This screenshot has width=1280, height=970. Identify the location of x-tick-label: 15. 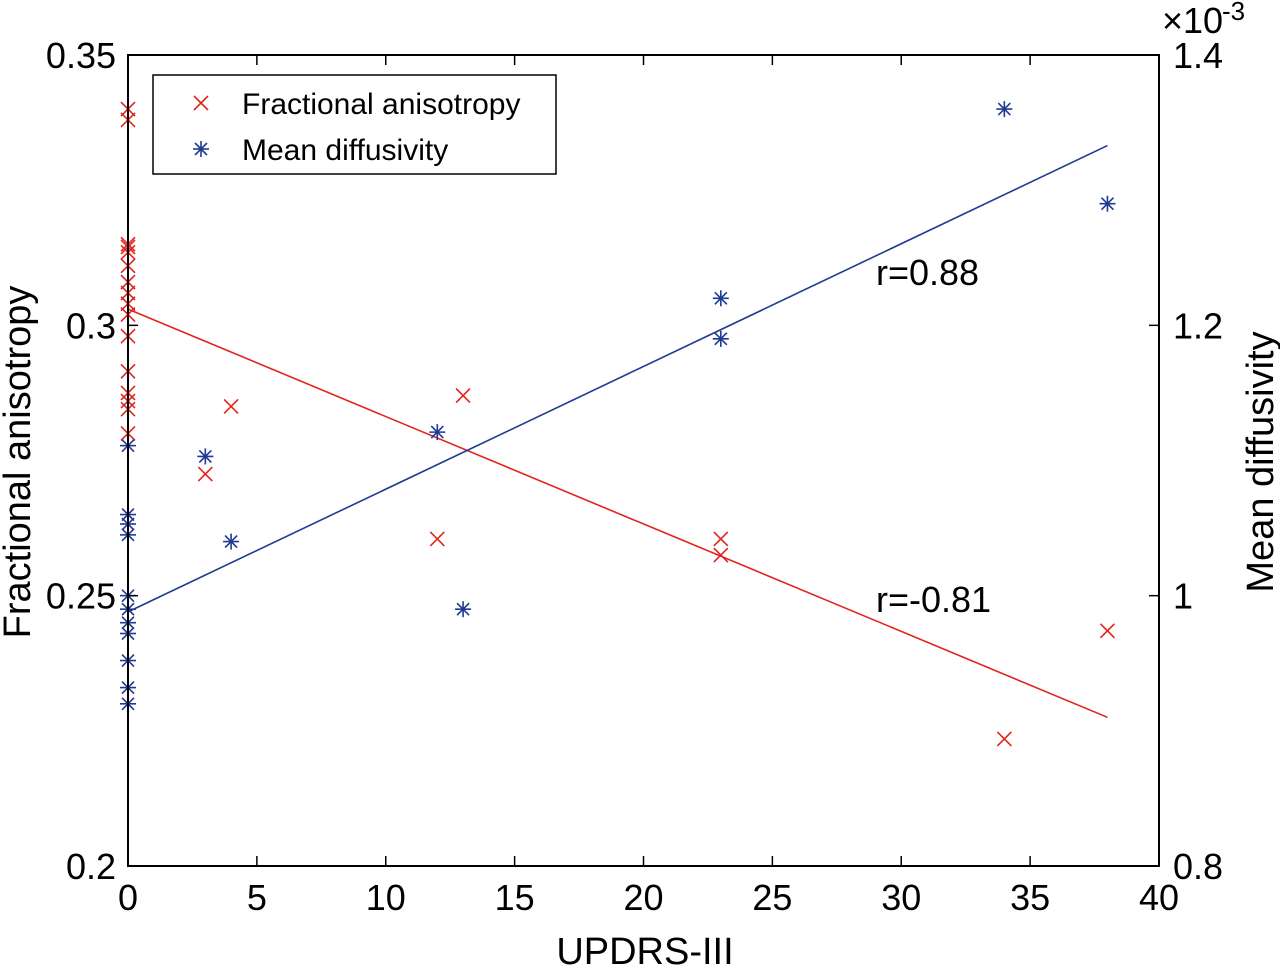
(515, 897).